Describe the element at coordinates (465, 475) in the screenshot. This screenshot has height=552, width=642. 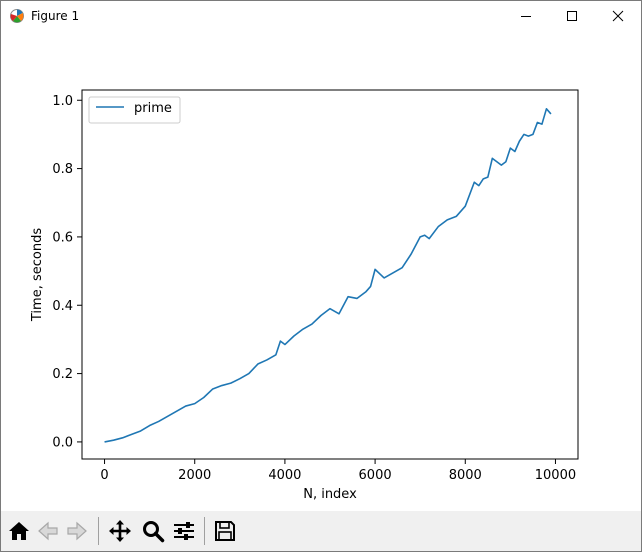
I see `x-tick-label: 8000` at that location.